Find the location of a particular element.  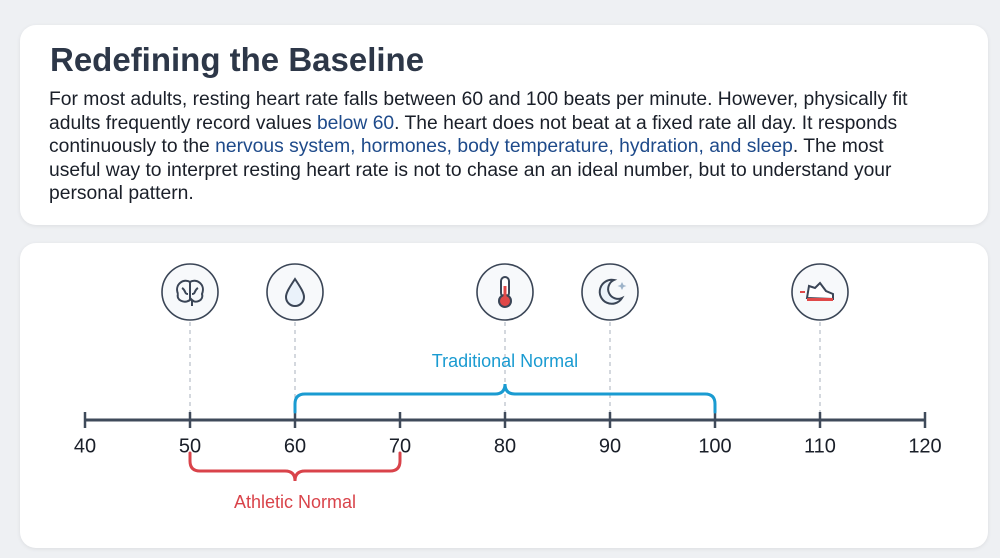

drop is located at coordinates (295, 292).